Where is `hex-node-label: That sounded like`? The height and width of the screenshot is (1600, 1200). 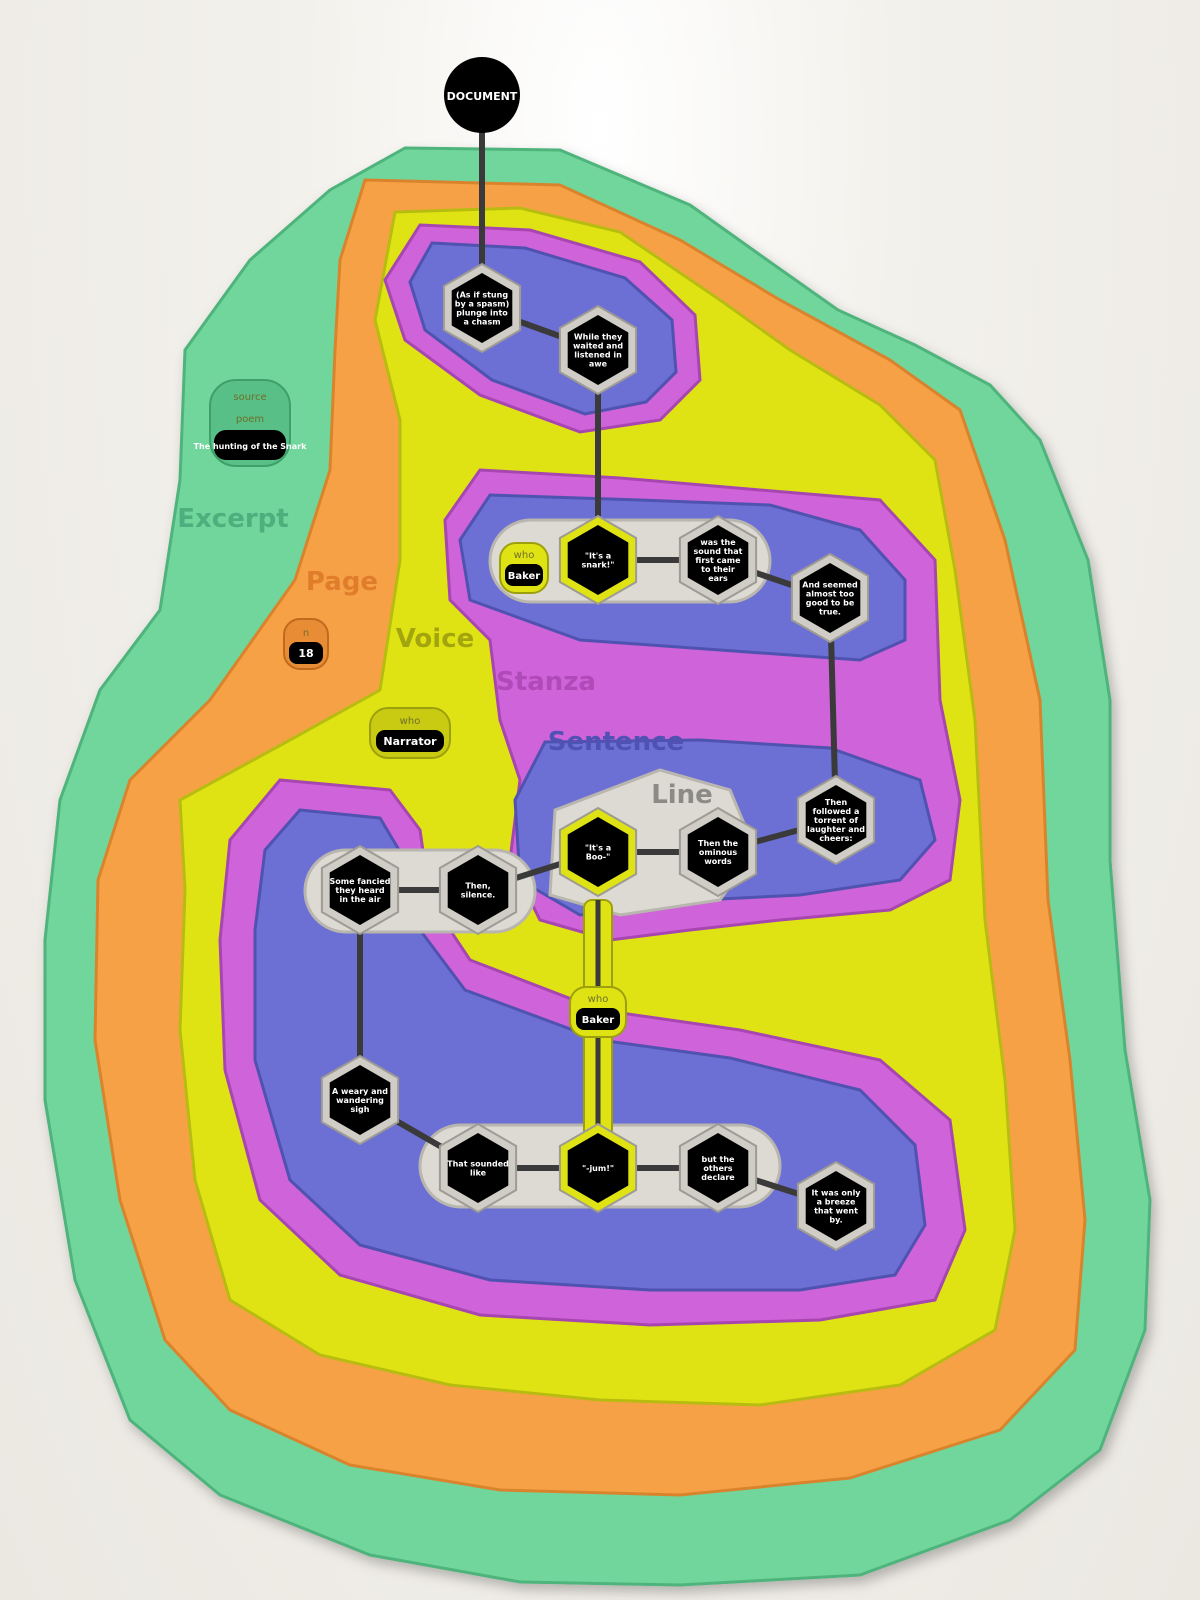 hex-node-label: That sounded like is located at coordinates (478, 1169).